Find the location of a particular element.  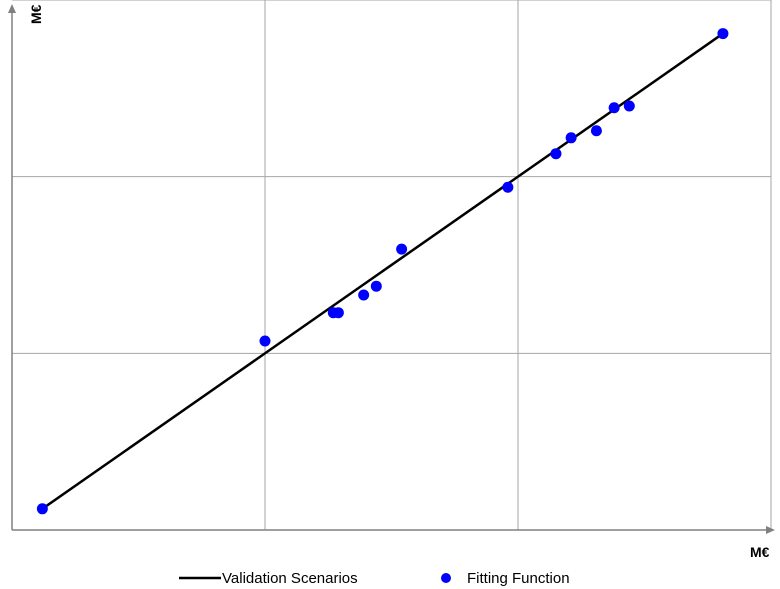

legend: Validation Scenarios Fitting Function is located at coordinates (374, 578).